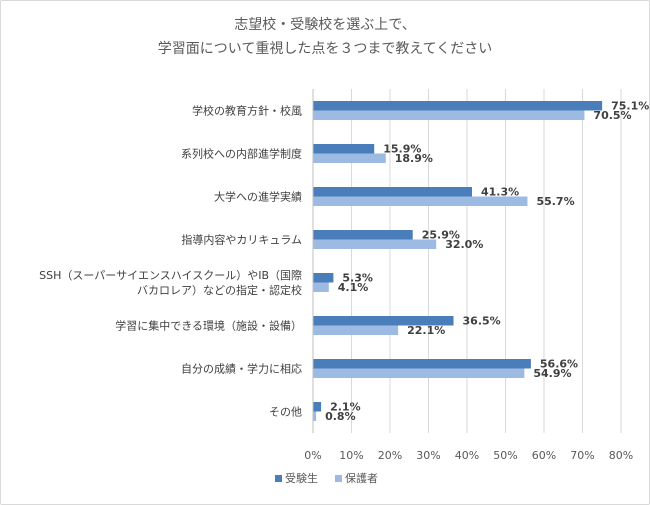  What do you see at coordinates (559, 364) in the screenshot?
I see `data-label: 56.6%` at bounding box center [559, 364].